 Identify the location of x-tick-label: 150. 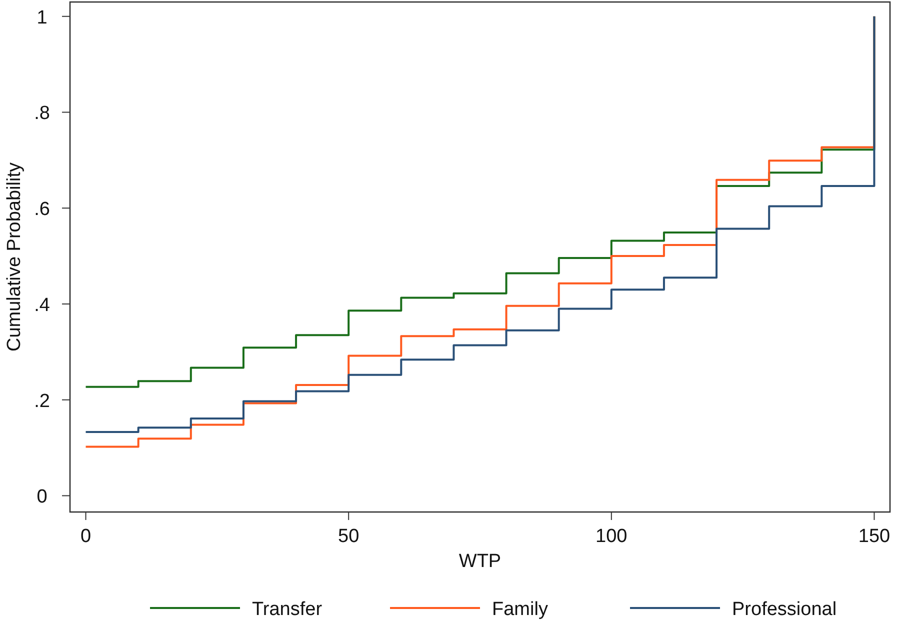
(874, 536).